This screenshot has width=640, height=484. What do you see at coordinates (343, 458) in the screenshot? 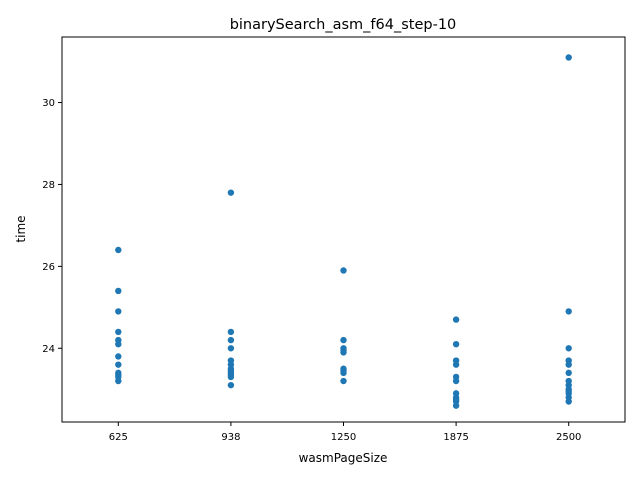
I see `x-axis-label: wasmPageSize` at bounding box center [343, 458].